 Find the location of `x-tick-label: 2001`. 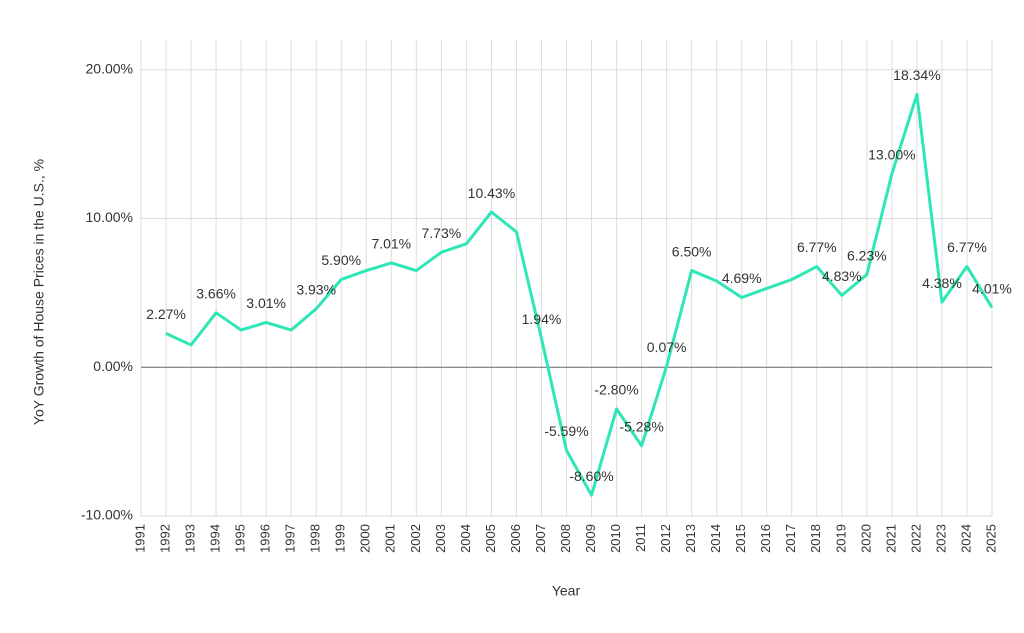

x-tick-label: 2001 is located at coordinates (390, 538).